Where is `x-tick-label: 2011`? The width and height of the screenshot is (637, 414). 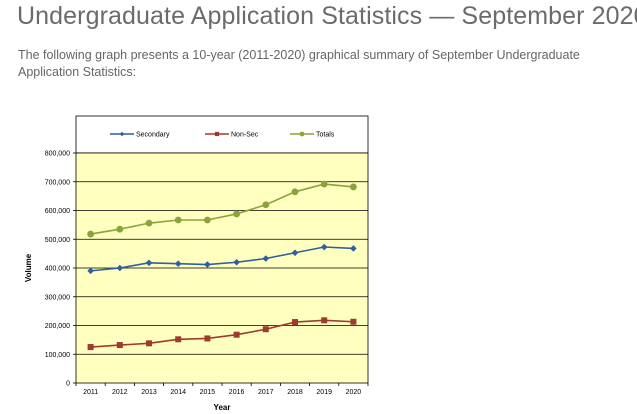 x-tick-label: 2011 is located at coordinates (90, 392).